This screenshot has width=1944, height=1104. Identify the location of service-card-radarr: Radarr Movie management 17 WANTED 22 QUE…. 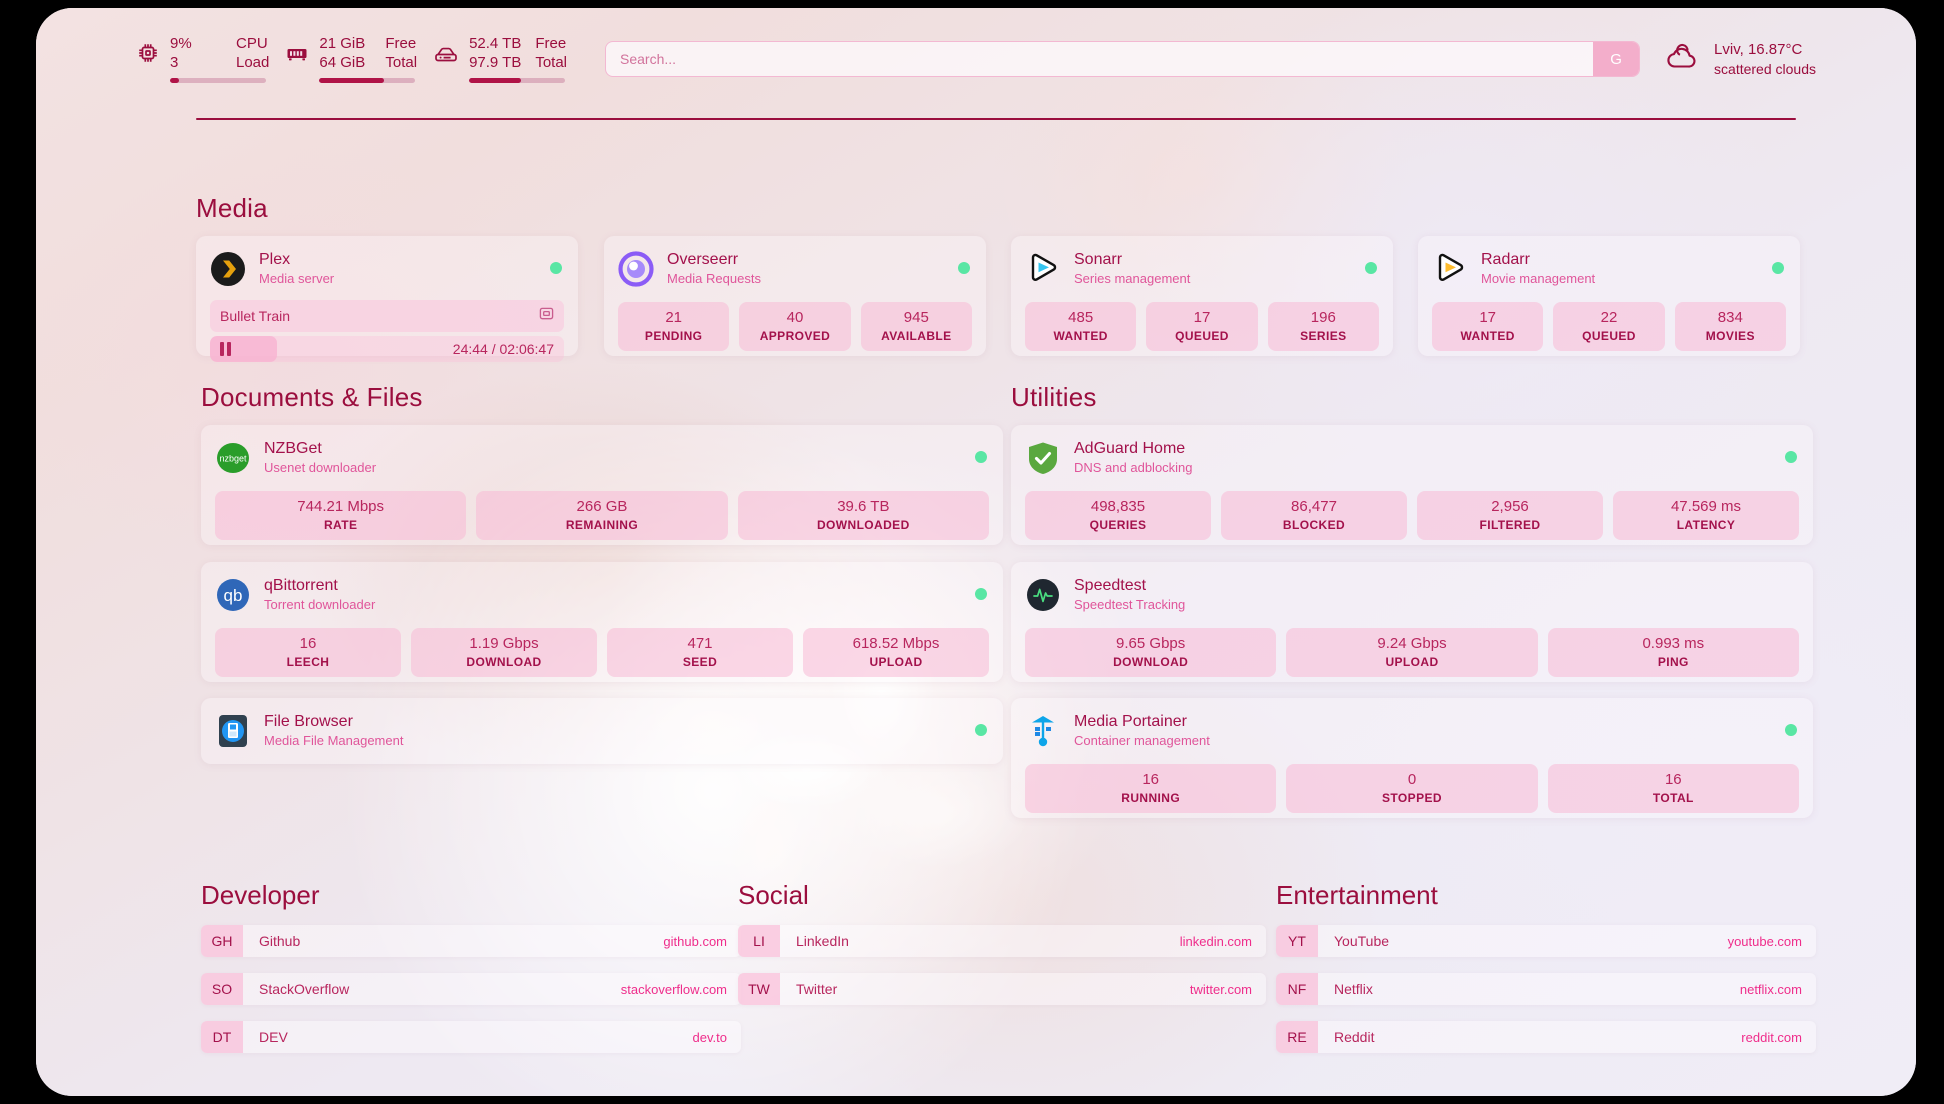
(1609, 296).